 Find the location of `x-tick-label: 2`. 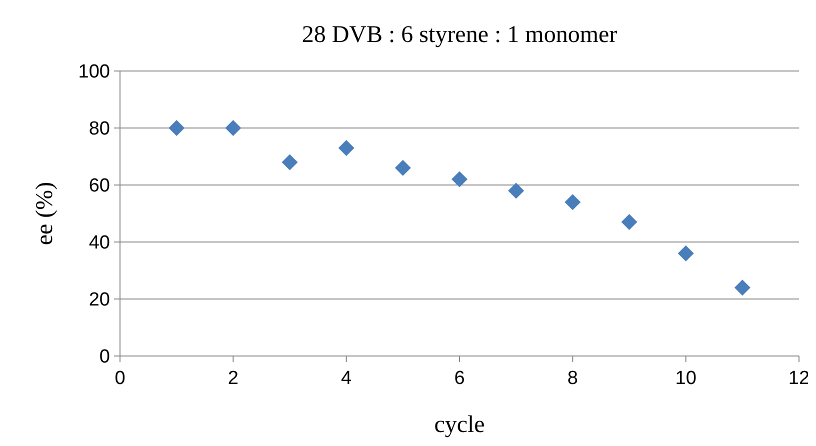

x-tick-label: 2 is located at coordinates (233, 378).